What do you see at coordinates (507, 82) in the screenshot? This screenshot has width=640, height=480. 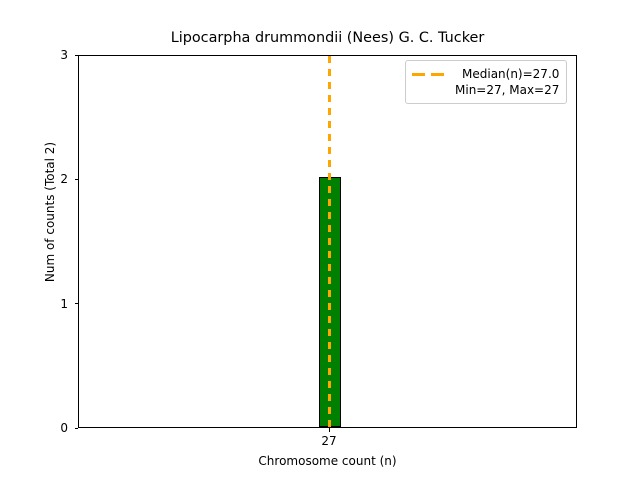 I see `legend-text: Median(n)=27.0 Min=27, Max=27` at bounding box center [507, 82].